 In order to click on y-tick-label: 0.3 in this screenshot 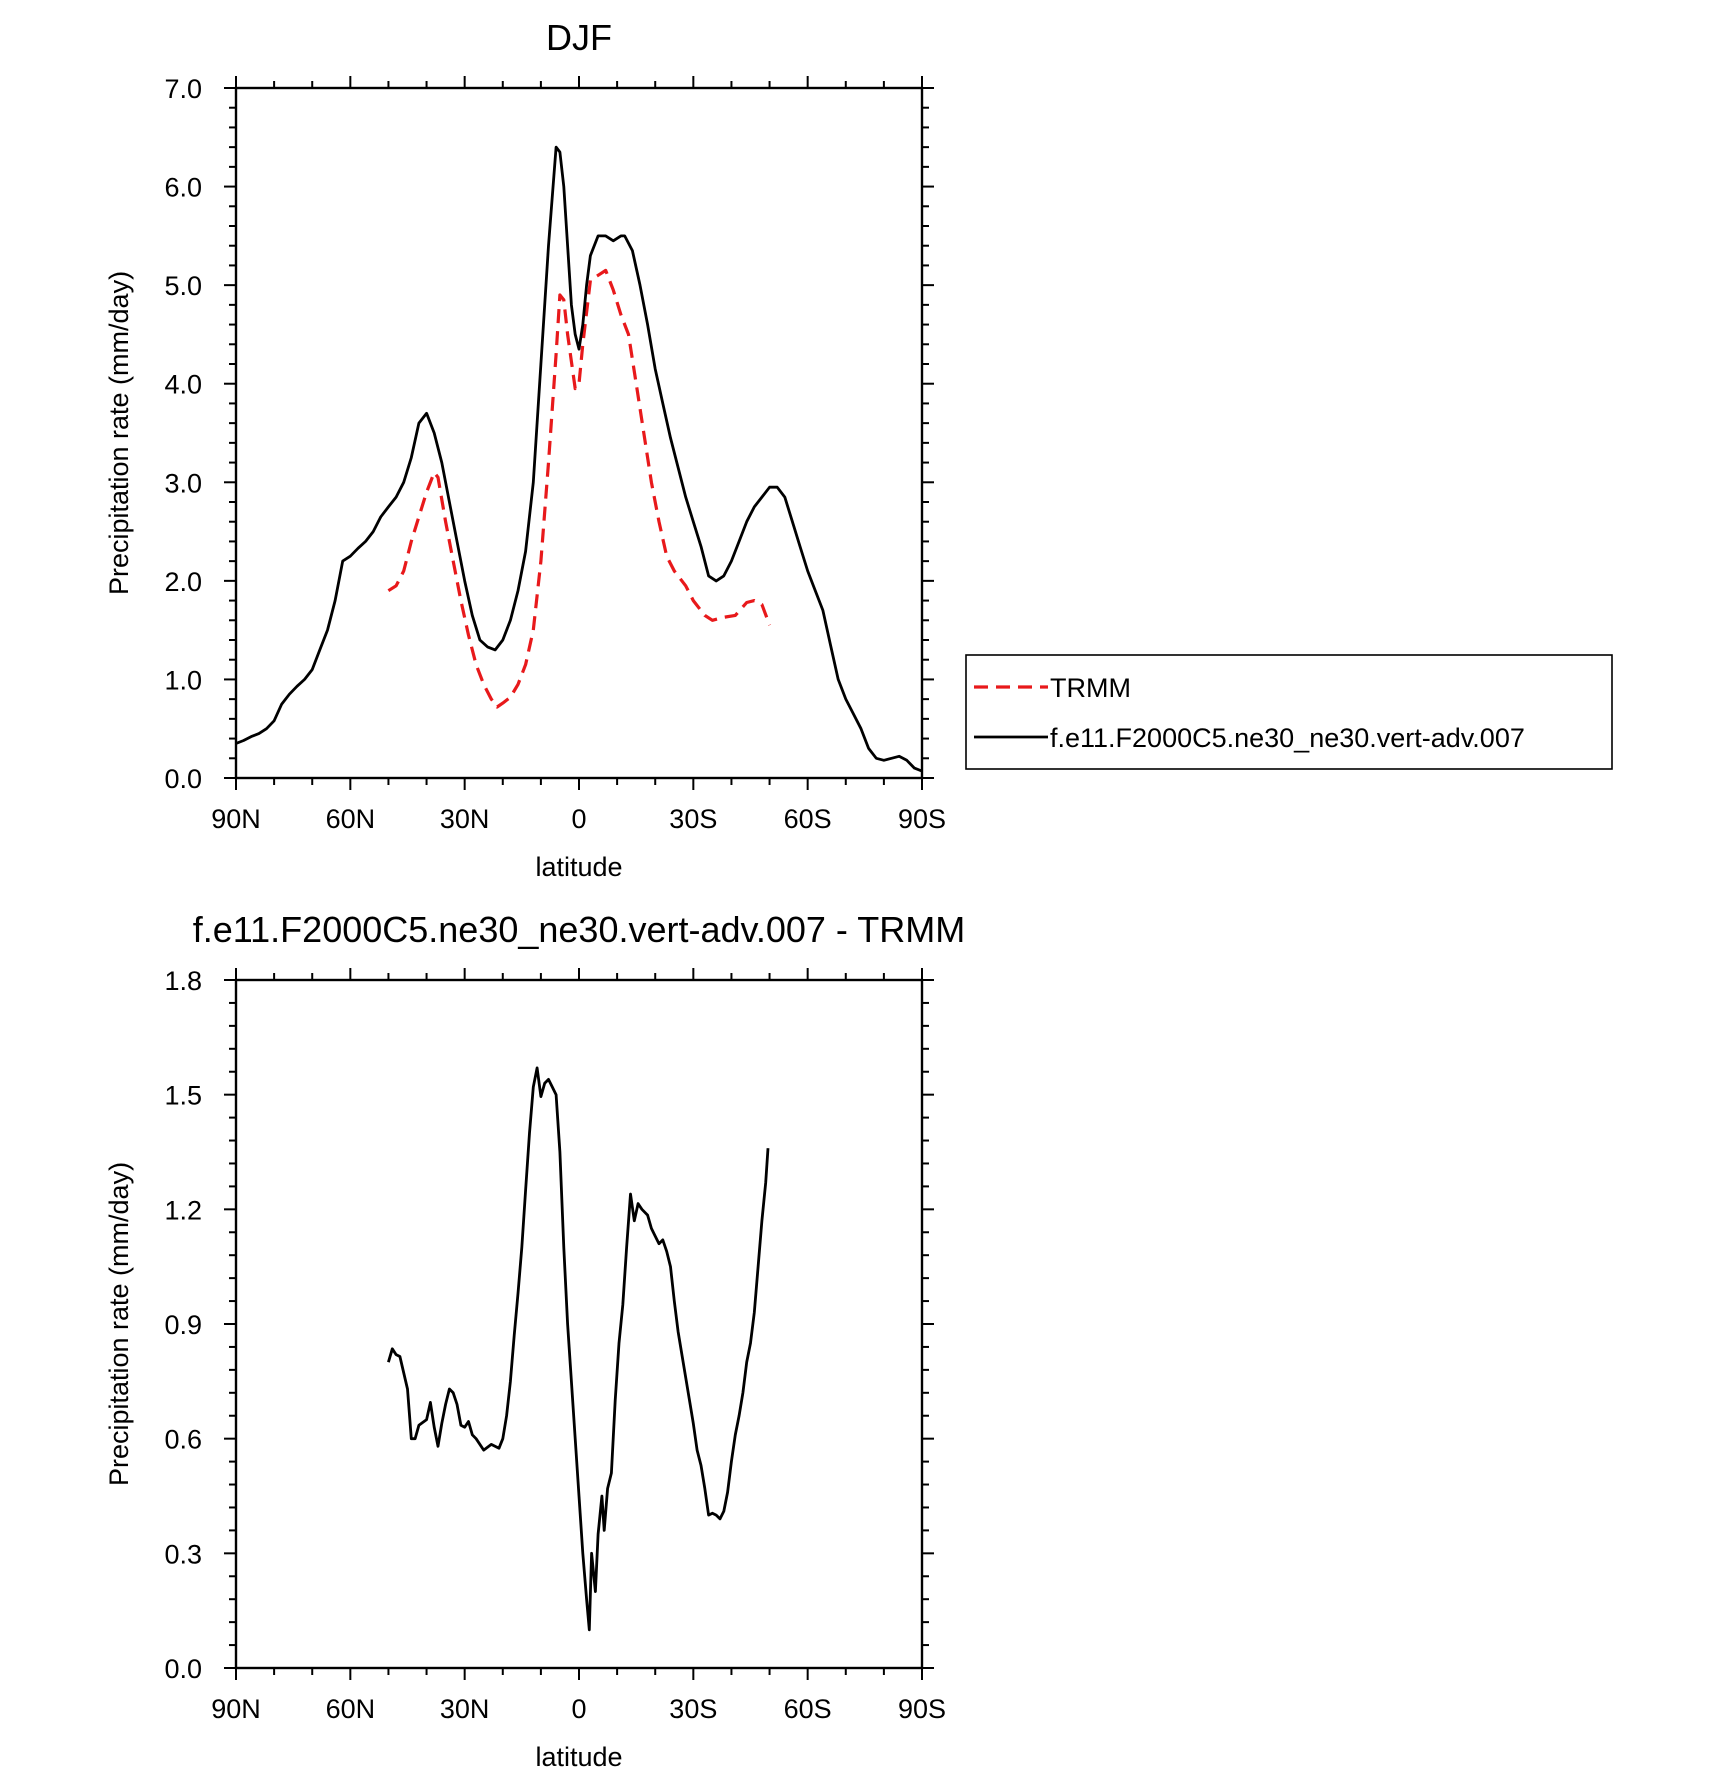, I will do `click(183, 1554)`.